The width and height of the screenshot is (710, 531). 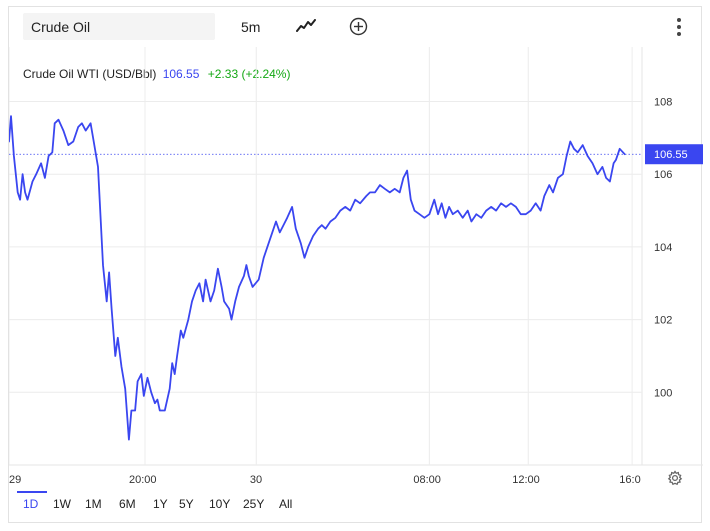 What do you see at coordinates (671, 155) in the screenshot?
I see `last-price-tag-label: 106.55` at bounding box center [671, 155].